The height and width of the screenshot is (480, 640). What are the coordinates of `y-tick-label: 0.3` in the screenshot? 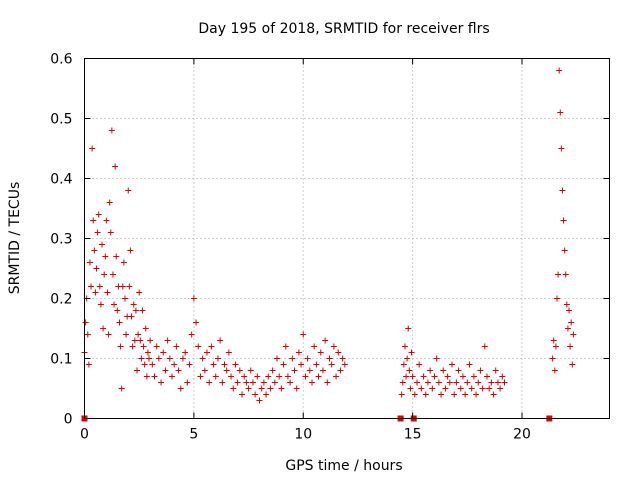 It's located at (61, 240).